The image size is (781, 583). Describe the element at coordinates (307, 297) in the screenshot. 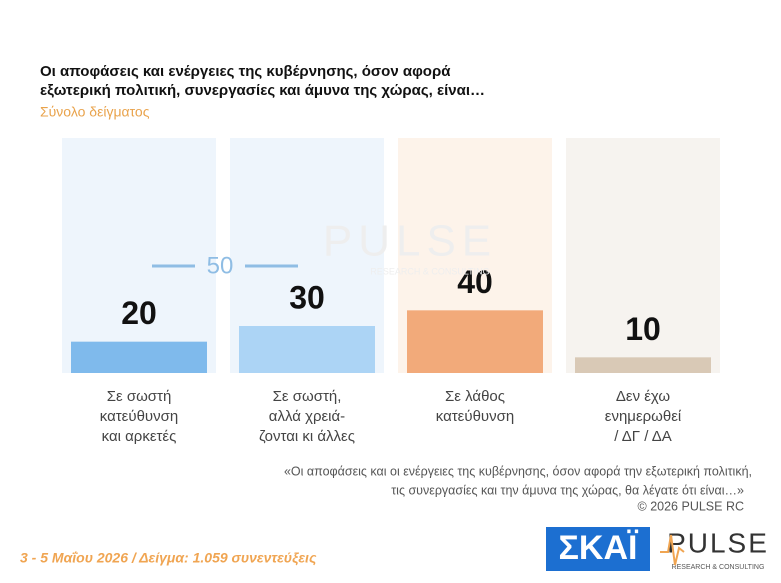

I see `value-label: 30` at that location.